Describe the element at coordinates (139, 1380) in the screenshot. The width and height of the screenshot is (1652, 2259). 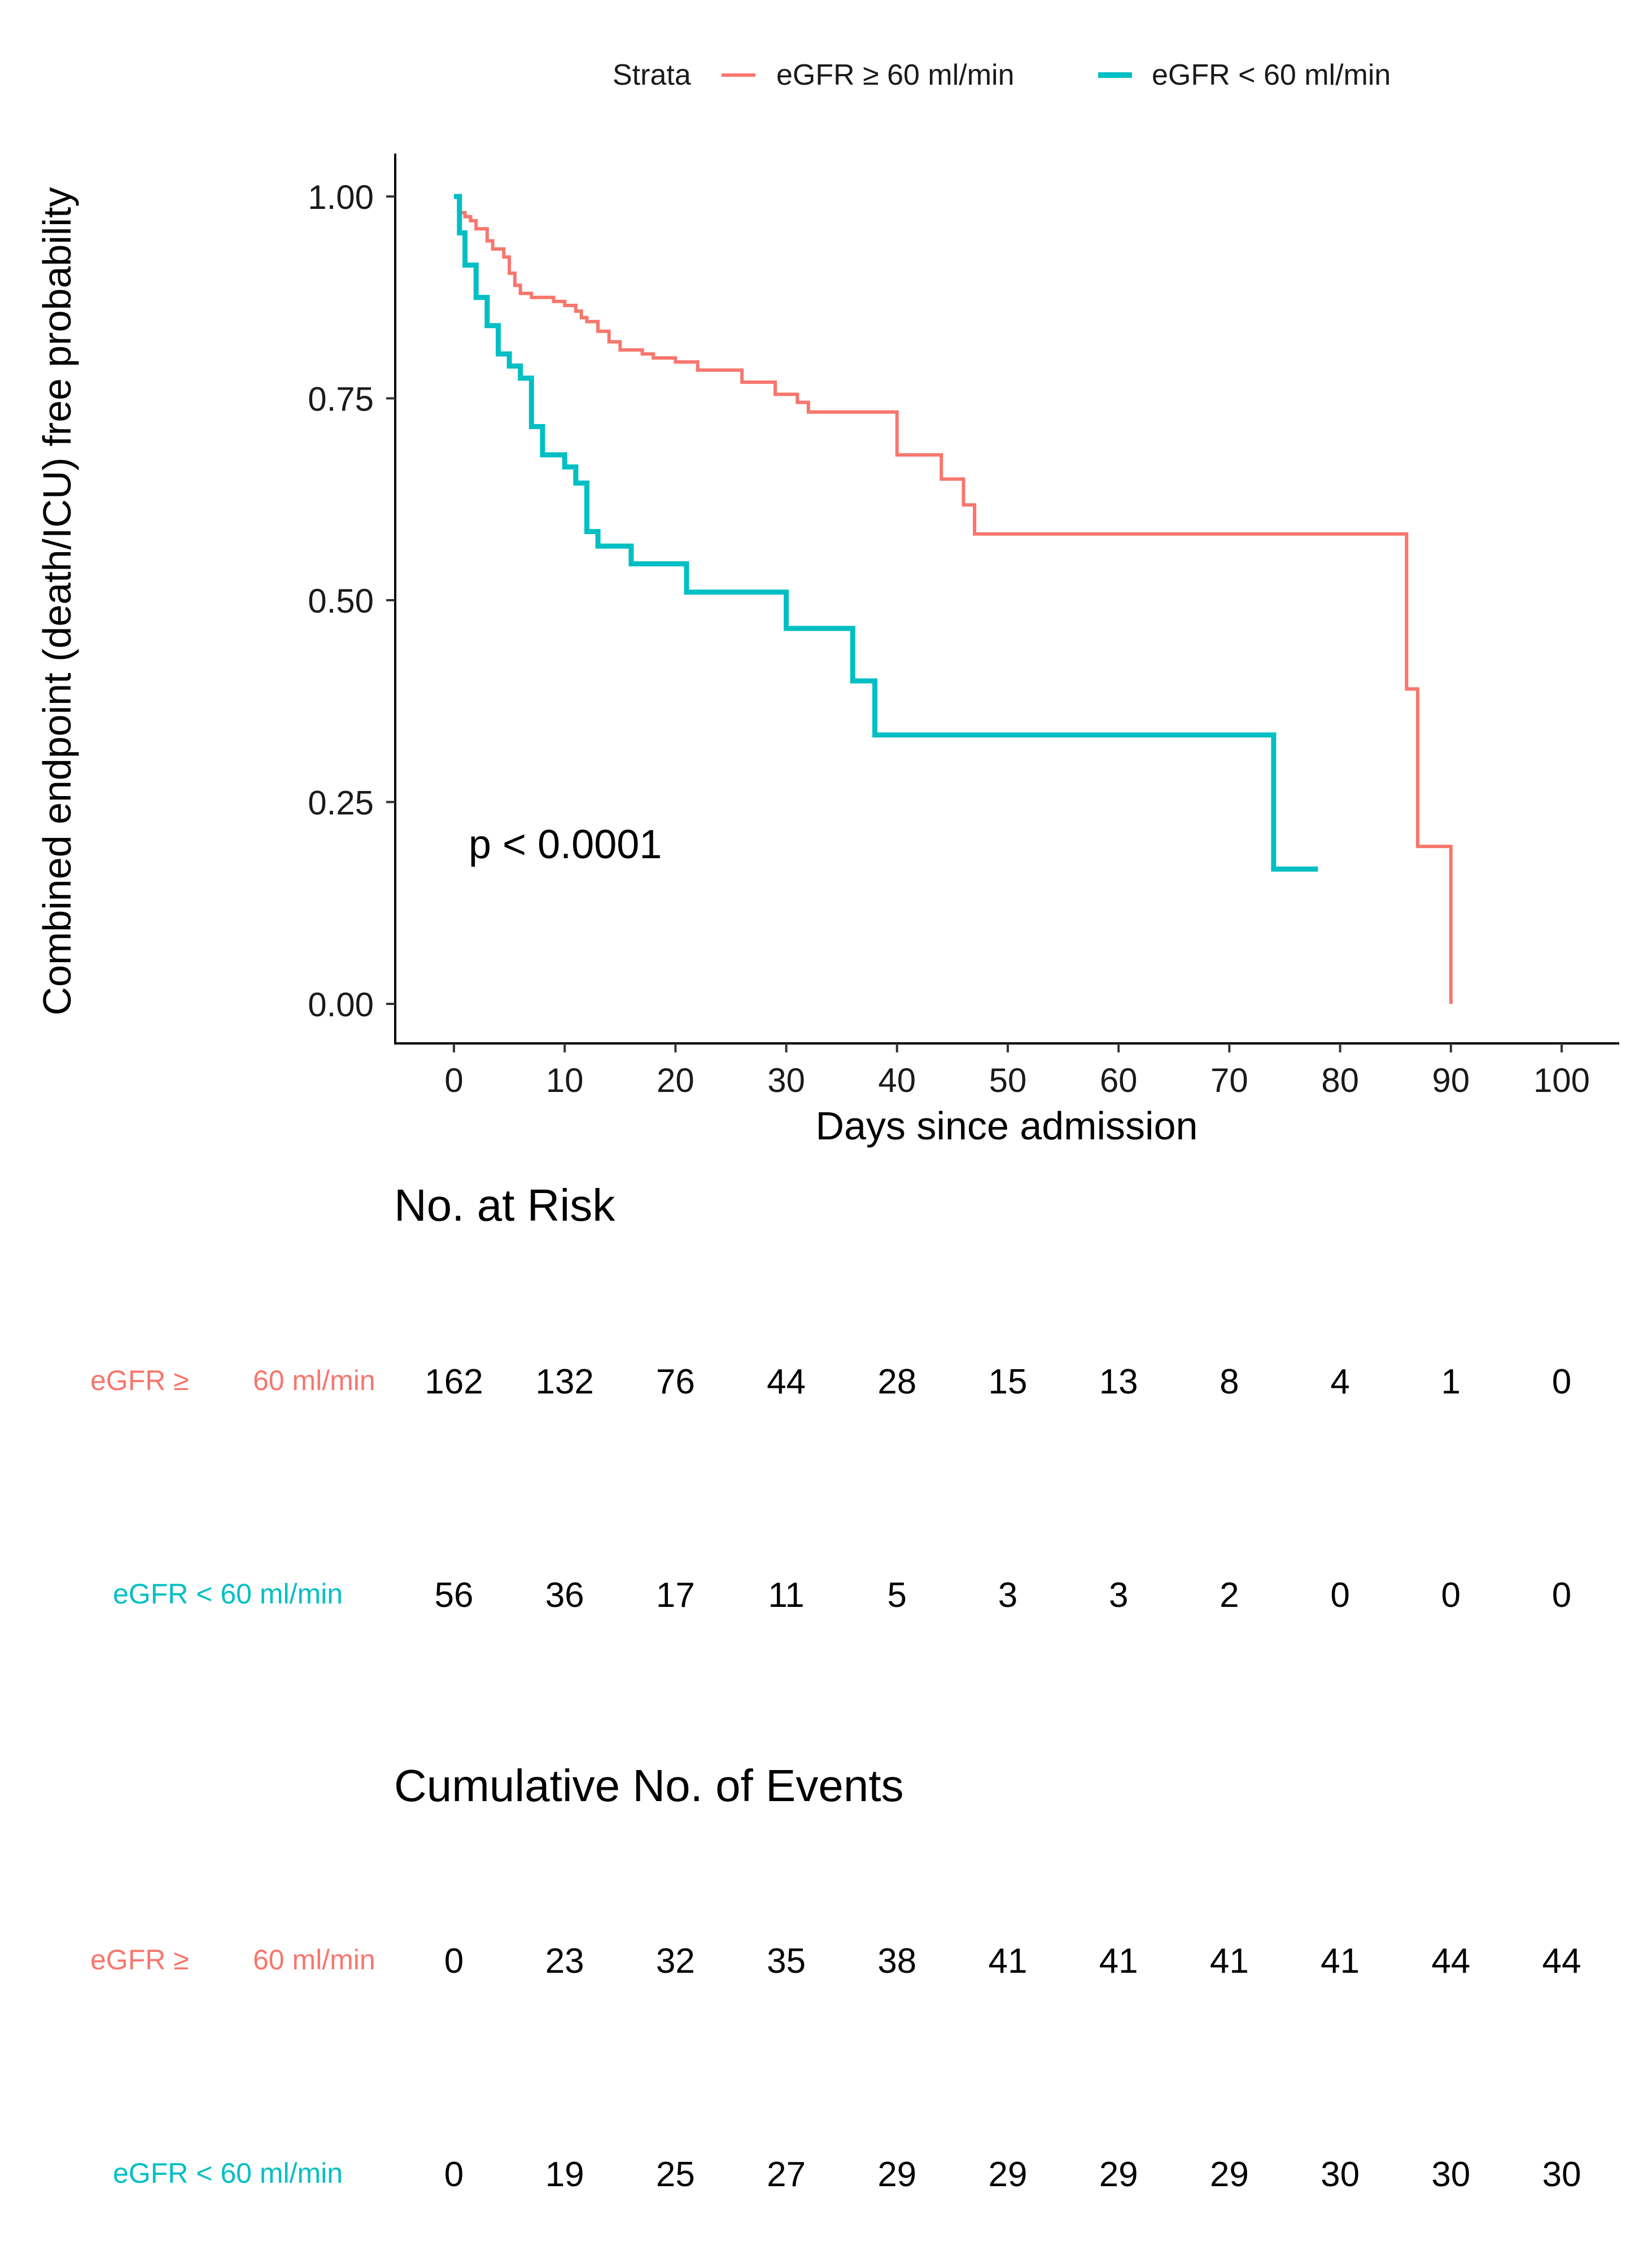
I see `risk_table-row-label: eGFR ≥` at that location.